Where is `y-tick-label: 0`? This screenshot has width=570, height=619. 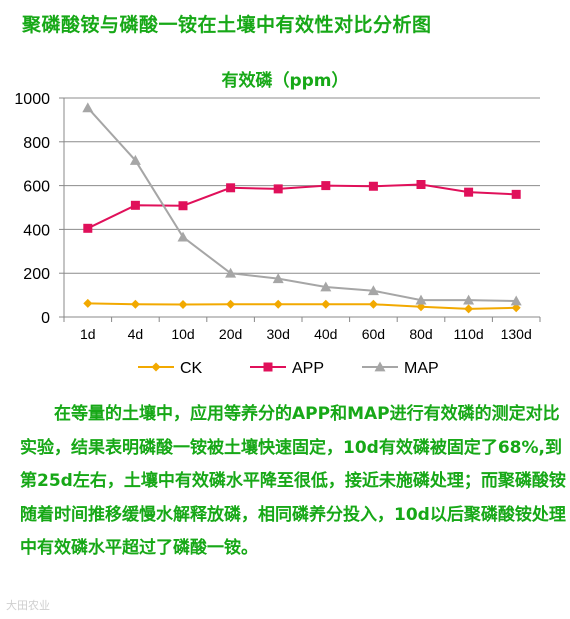 y-tick-label: 0 is located at coordinates (45, 318).